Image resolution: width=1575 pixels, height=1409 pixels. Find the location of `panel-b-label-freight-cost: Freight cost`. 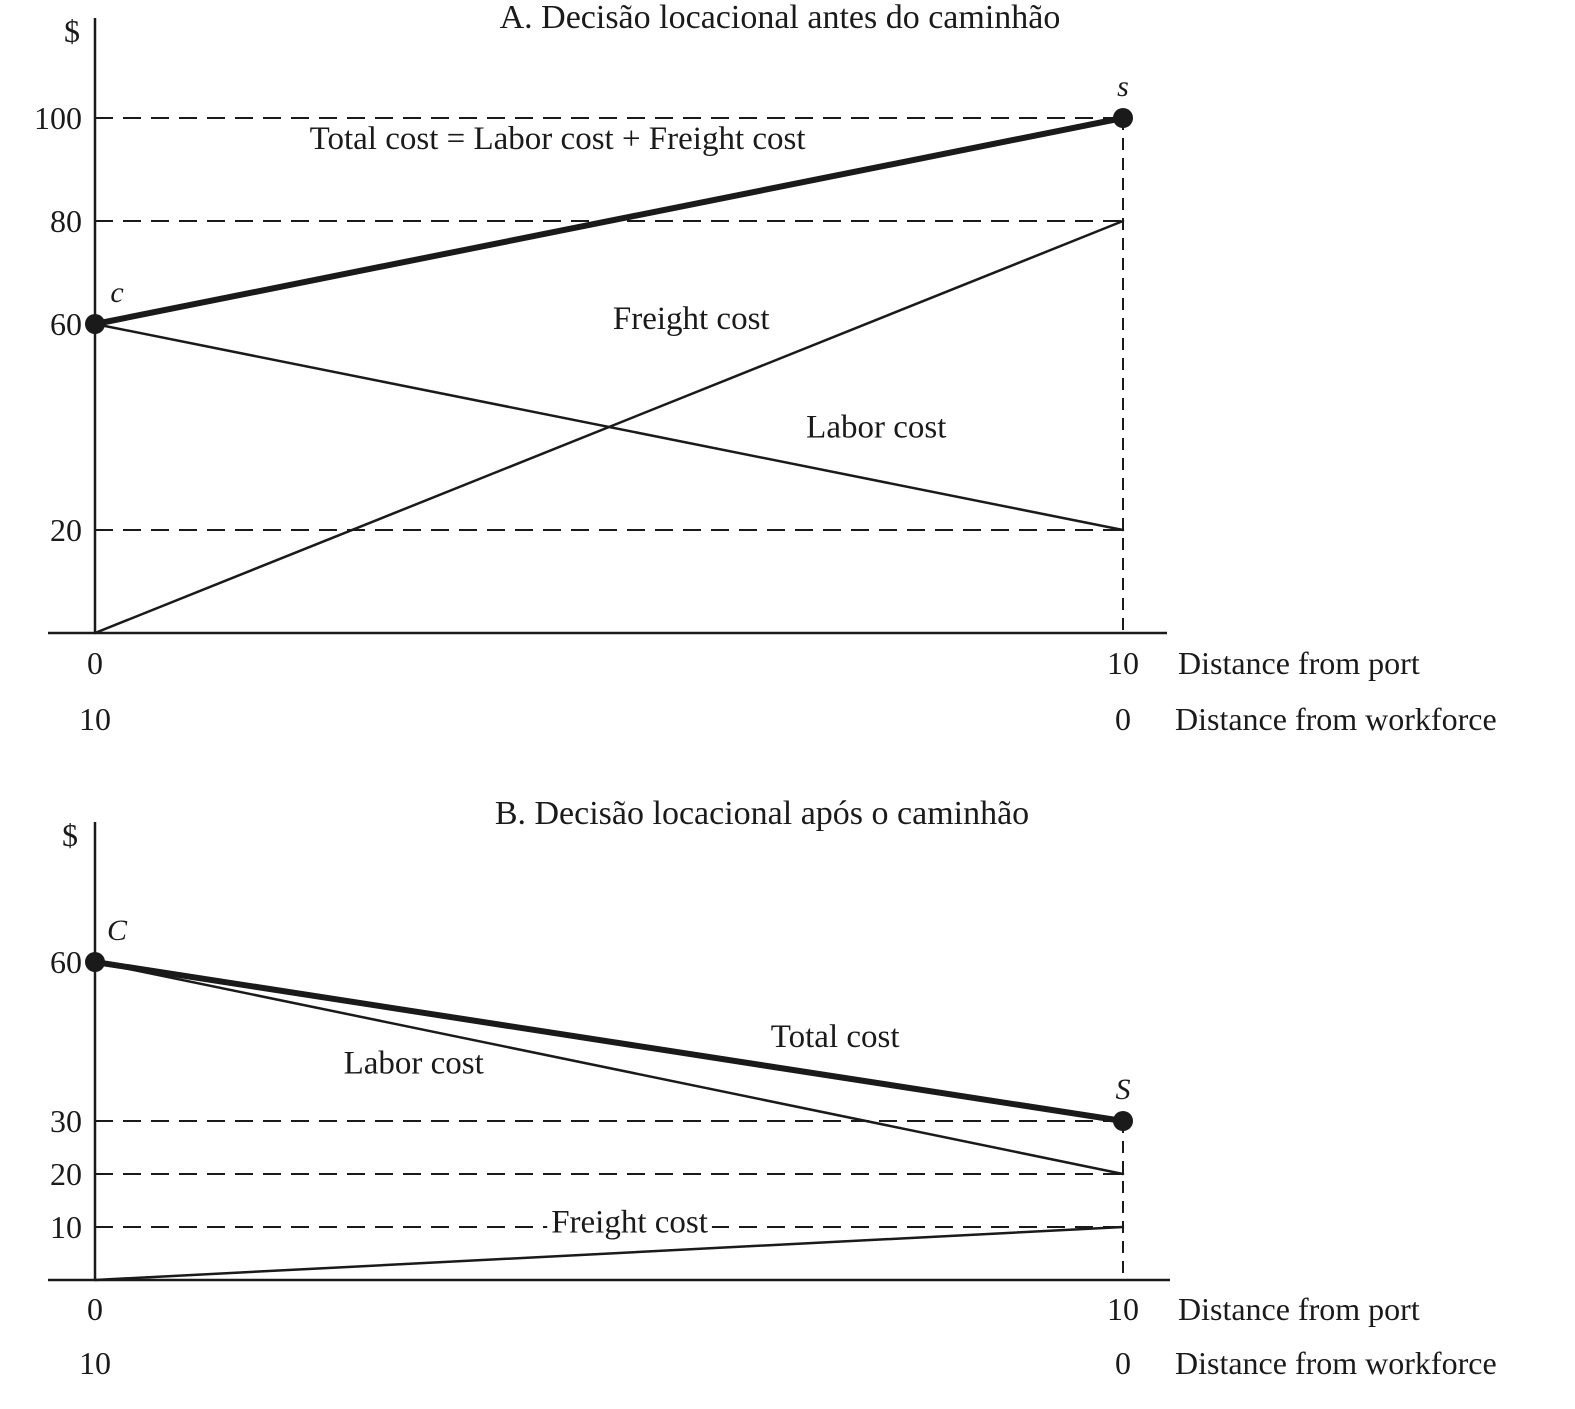

panel-b-label-freight-cost: Freight cost is located at coordinates (629, 1222).